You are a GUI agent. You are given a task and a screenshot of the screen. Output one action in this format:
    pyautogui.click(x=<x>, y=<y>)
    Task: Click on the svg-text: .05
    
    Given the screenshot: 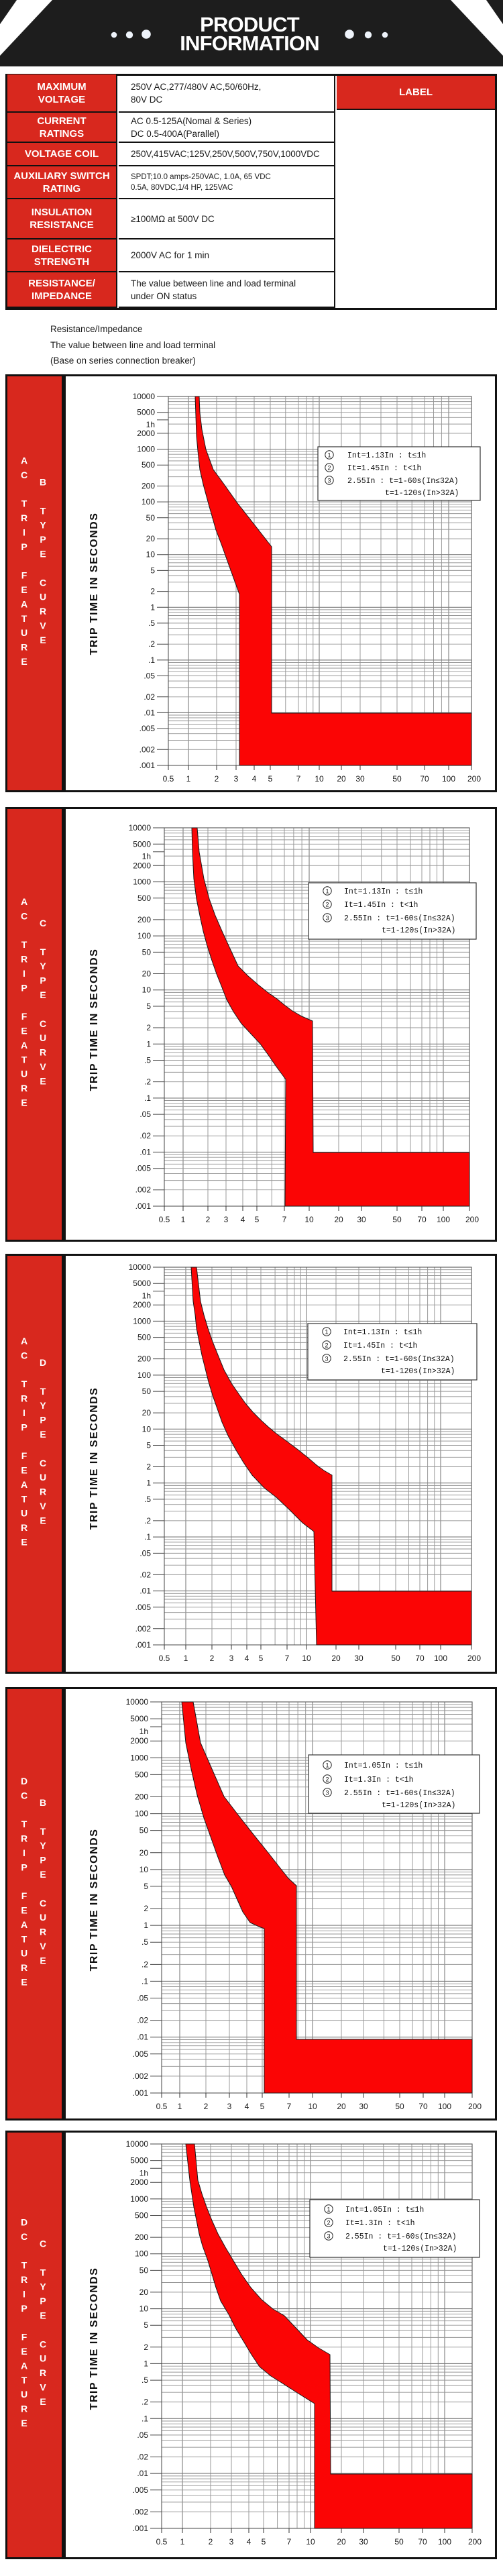 What is the action you would take?
    pyautogui.click(x=145, y=1114)
    